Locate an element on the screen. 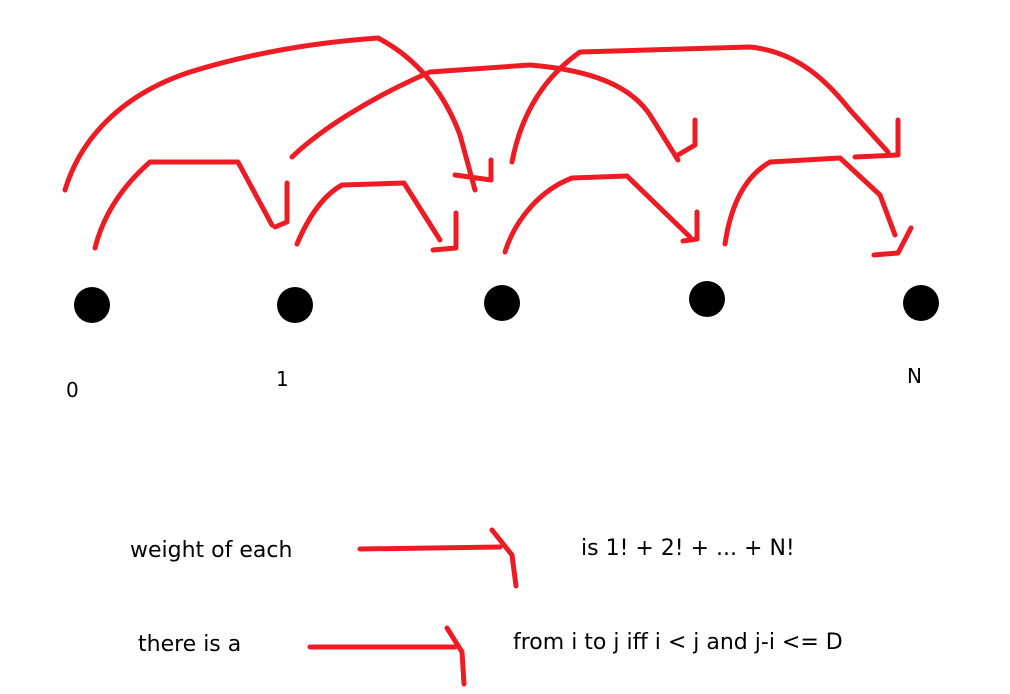  edge-2-3-arrow is located at coordinates (601, 214).